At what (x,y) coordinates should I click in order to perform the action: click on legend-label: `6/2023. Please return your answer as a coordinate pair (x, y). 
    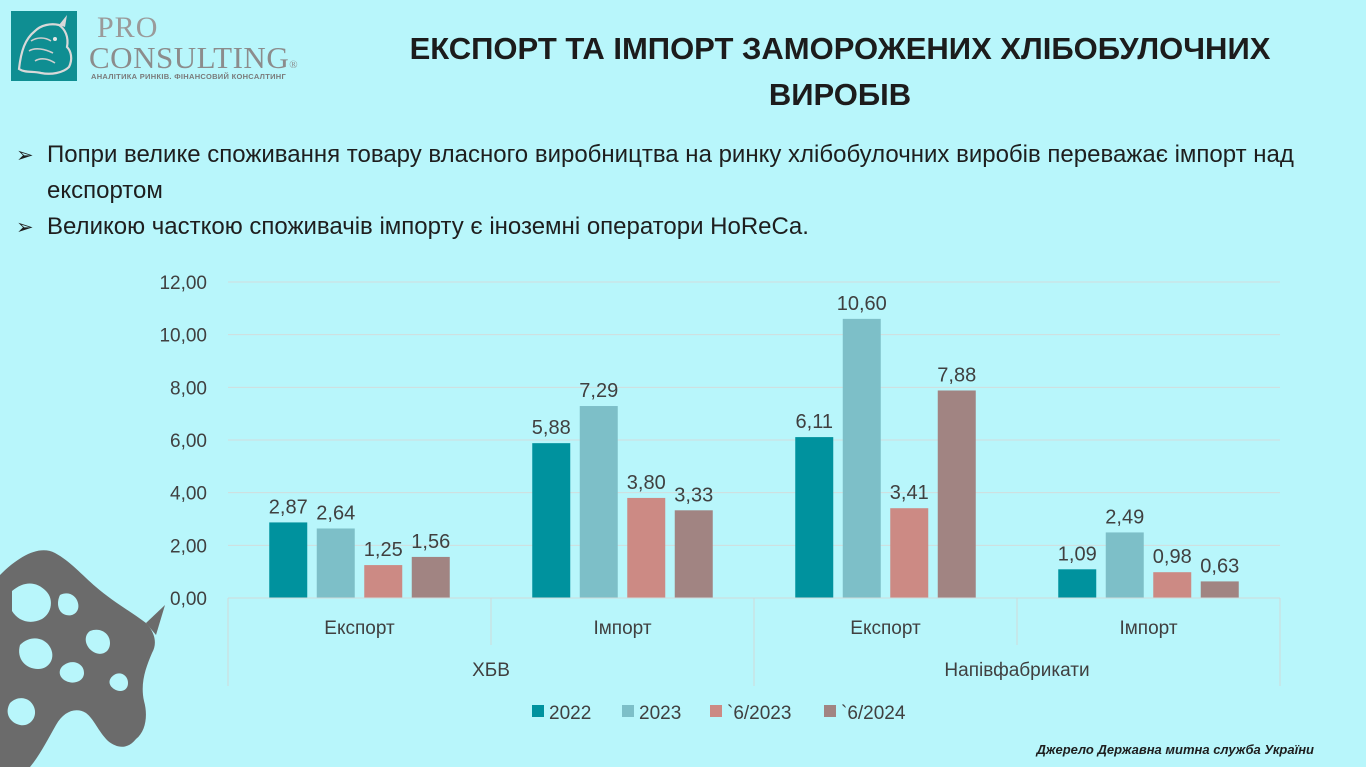
    Looking at the image, I should click on (759, 713).